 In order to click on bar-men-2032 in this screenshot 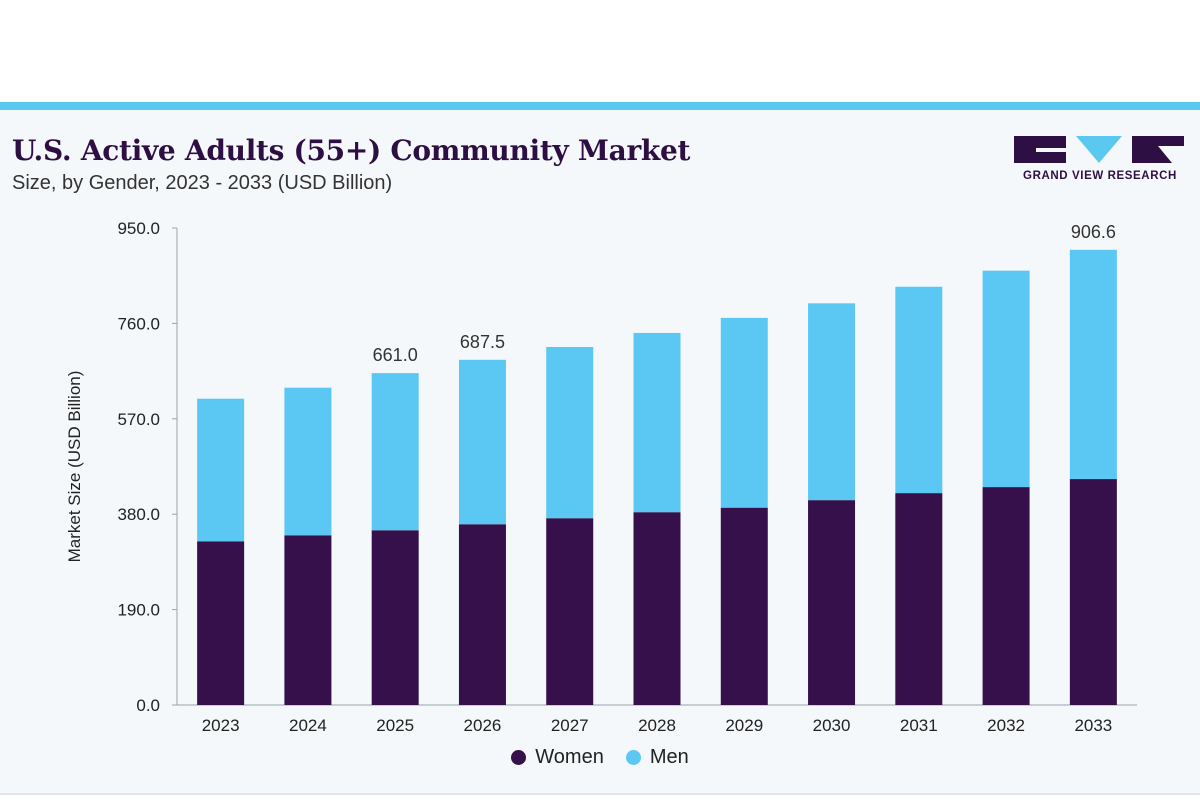, I will do `click(1006, 379)`.